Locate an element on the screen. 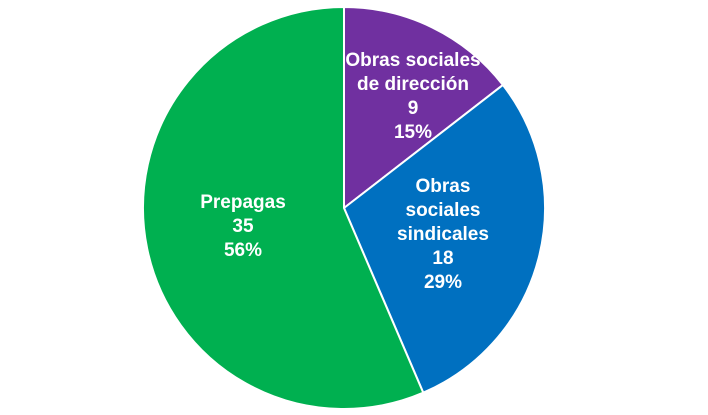 Image resolution: width=708 pixels, height=415 pixels. pie-slice-label-0: Obras sociales de dirección 9 15% is located at coordinates (412, 96).